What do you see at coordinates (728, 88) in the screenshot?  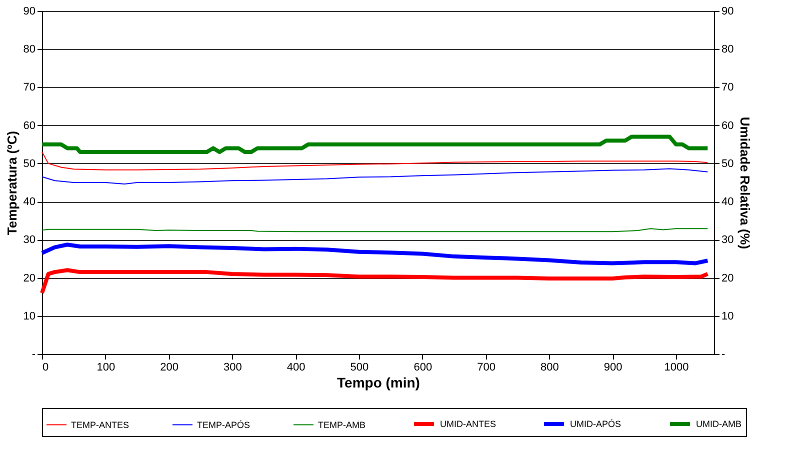 I see `y2-tick-label: 70` at bounding box center [728, 88].